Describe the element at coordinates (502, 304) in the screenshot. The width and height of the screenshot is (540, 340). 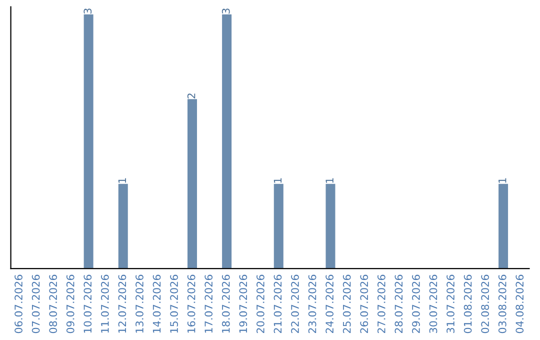
I see `x-tick-label: 03.08.2026` at that location.